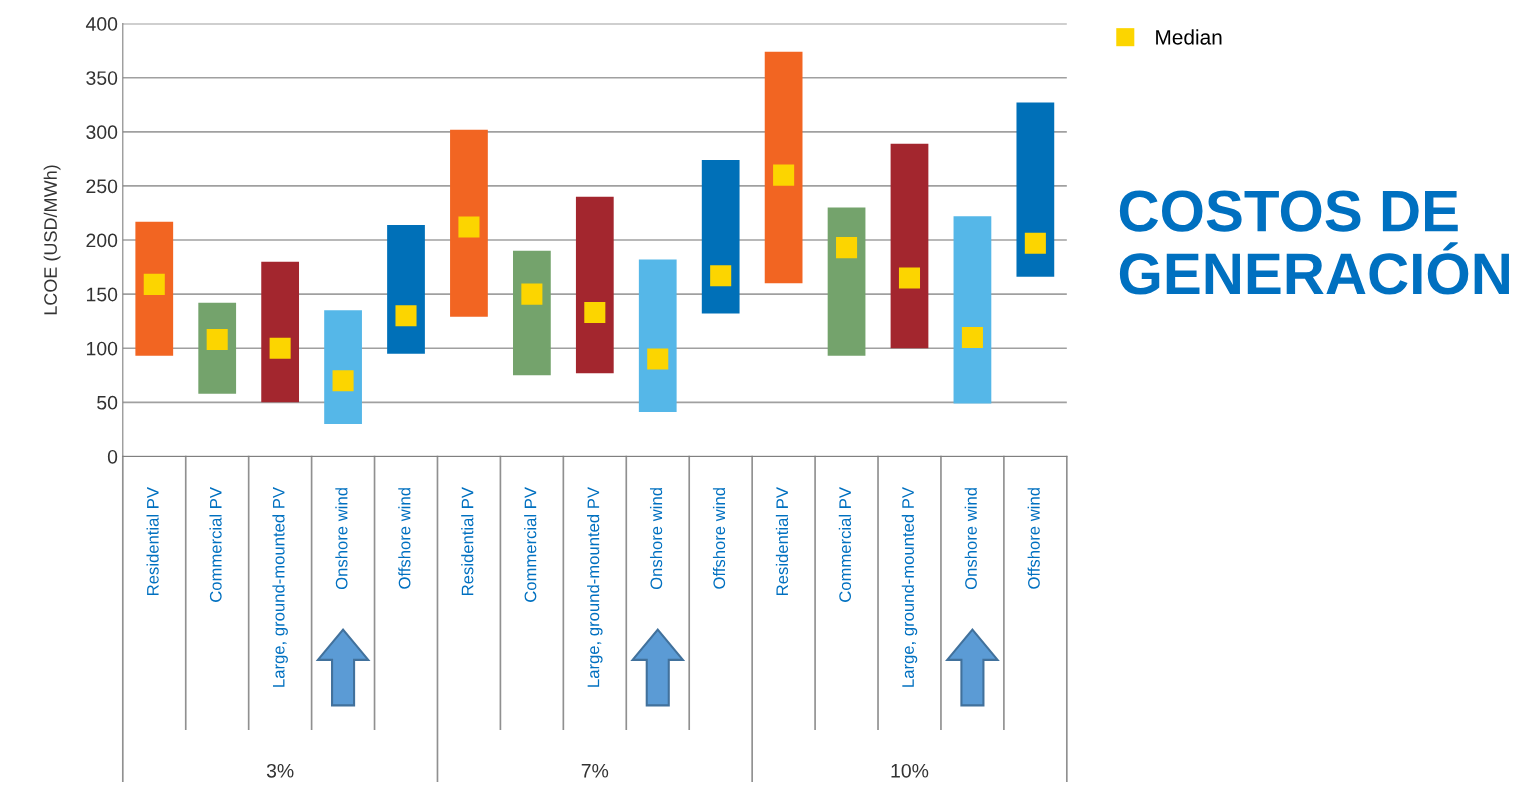 The width and height of the screenshot is (1535, 787). Describe the element at coordinates (102, 348) in the screenshot. I see `y-tick-label: 100` at that location.